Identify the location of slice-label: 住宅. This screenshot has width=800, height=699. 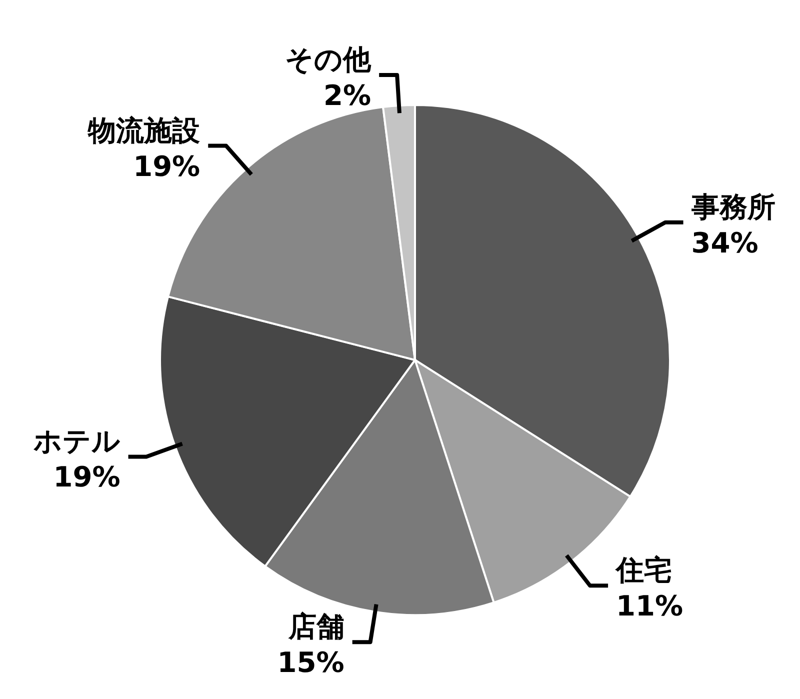
(643, 570).